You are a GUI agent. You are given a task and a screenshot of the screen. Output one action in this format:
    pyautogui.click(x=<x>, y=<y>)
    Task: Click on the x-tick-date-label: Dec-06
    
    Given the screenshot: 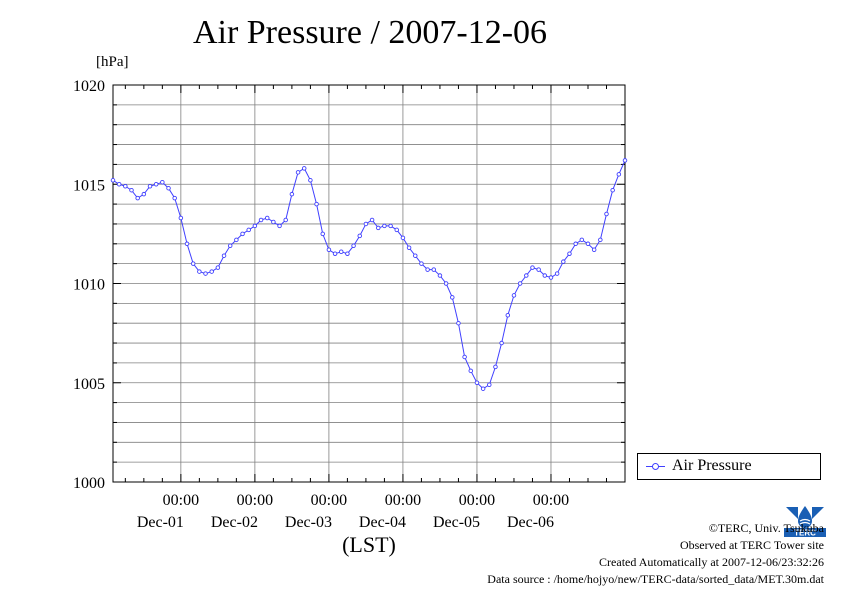 What is the action you would take?
    pyautogui.click(x=530, y=522)
    